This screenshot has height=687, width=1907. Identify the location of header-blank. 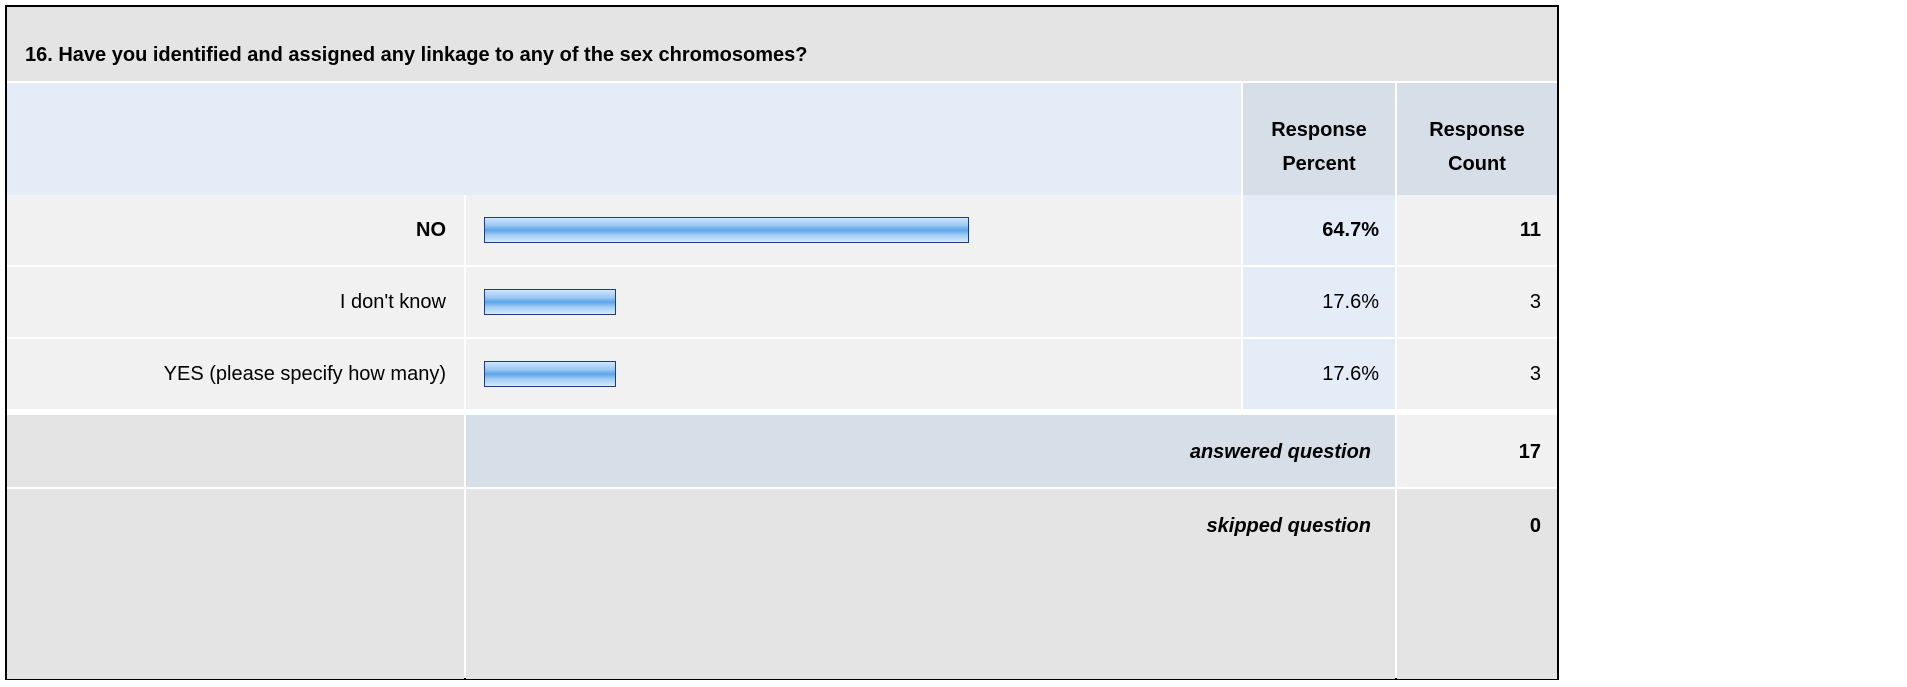
(624, 139).